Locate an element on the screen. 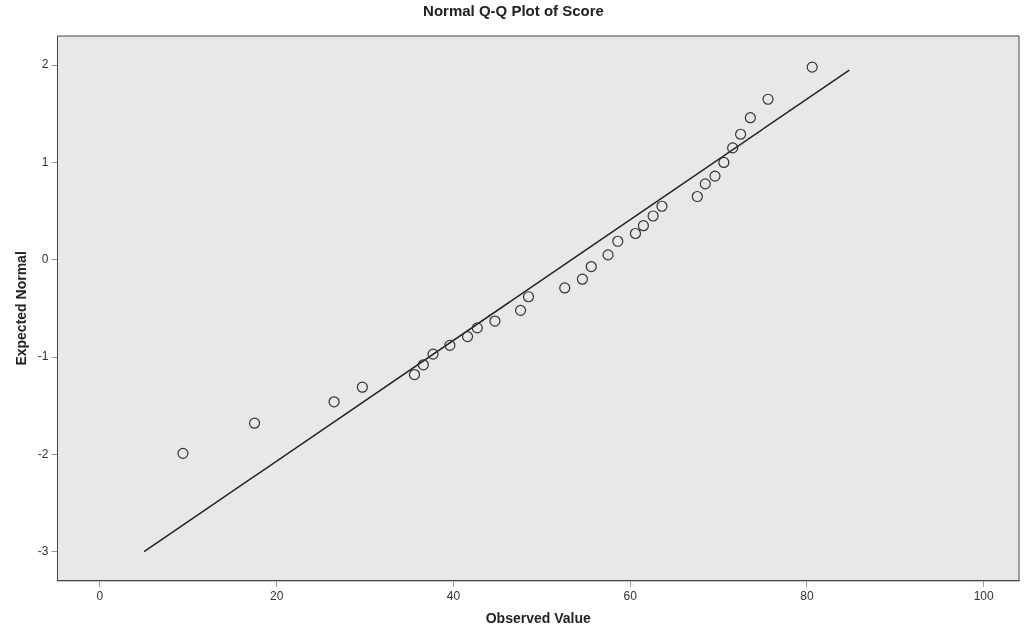 This screenshot has width=1027, height=638. y-tick-label: 1 is located at coordinates (45, 161).